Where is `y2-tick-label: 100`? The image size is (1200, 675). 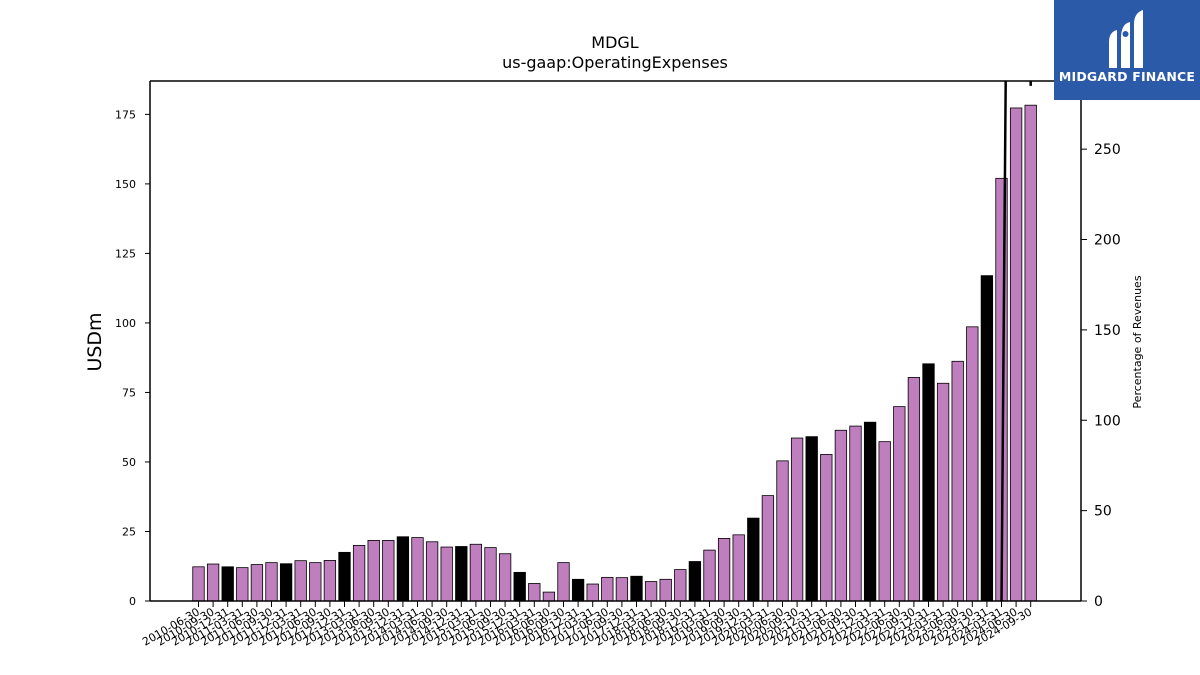 y2-tick-label: 100 is located at coordinates (1107, 421).